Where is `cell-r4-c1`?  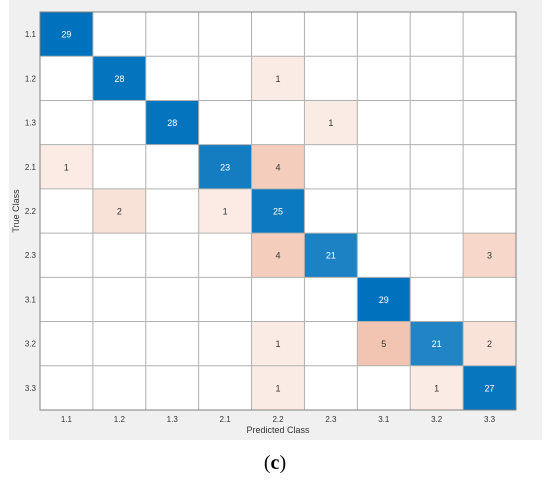
cell-r4-c1 is located at coordinates (66, 166).